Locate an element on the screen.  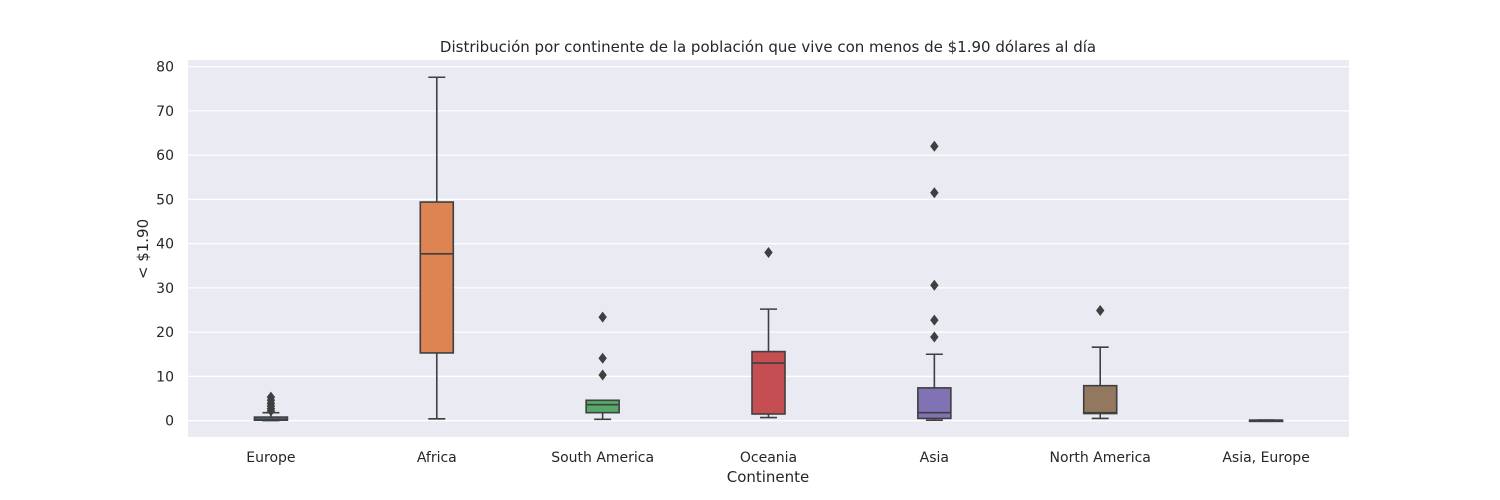
x-axis-label: Continente is located at coordinates (768, 477).